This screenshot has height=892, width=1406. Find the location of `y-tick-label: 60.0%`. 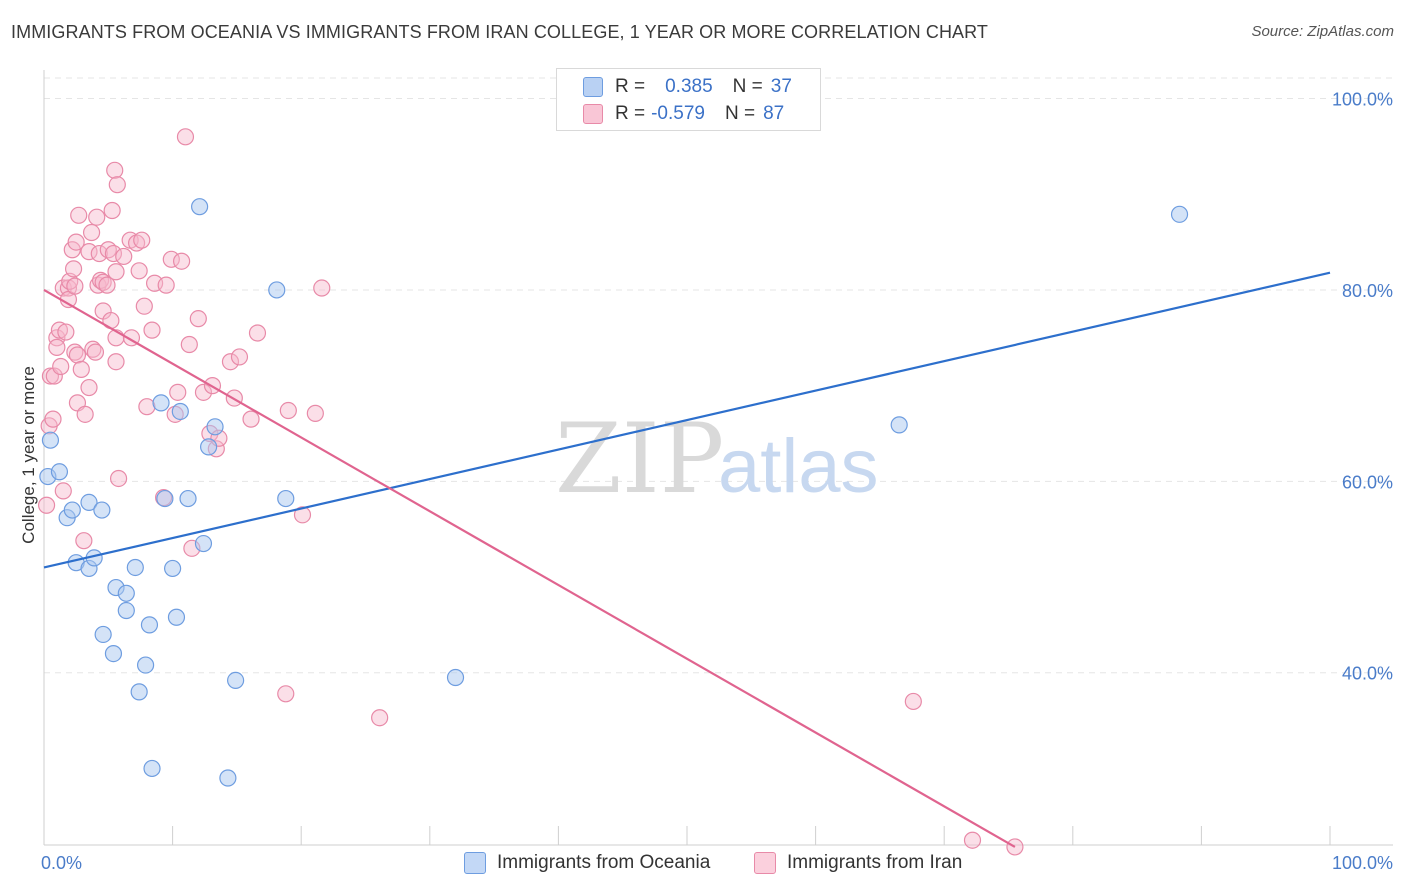

y-tick-label: 60.0% is located at coordinates (1367, 482).